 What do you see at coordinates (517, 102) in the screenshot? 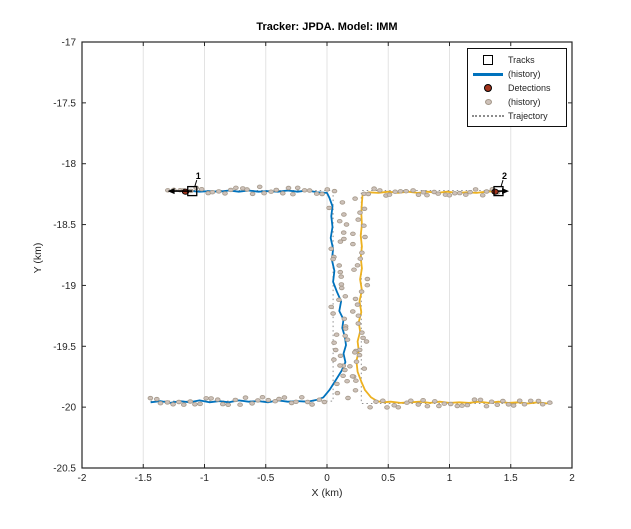
I see `legend-entry-detections-history: (history)` at bounding box center [517, 102].